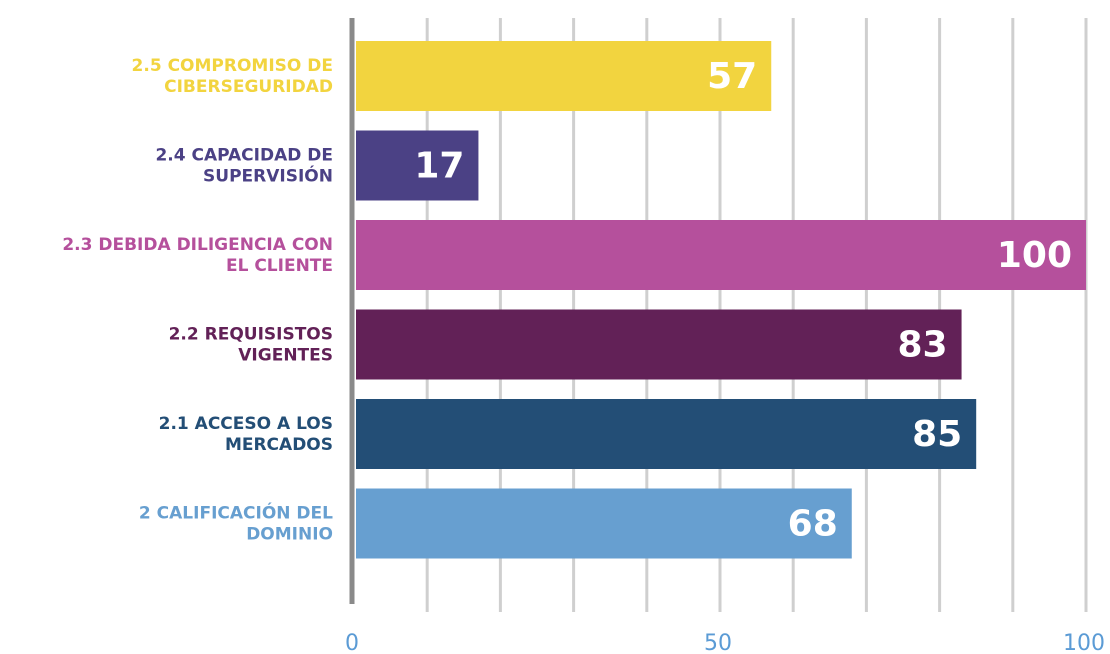 The height and width of the screenshot is (654, 1110). I want to click on value-label: 100, so click(1034, 255).